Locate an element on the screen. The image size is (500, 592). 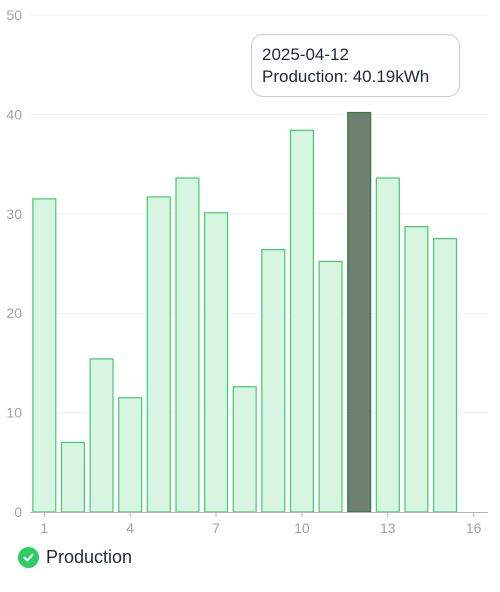
y-tick-label-40: 40 is located at coordinates (14, 114).